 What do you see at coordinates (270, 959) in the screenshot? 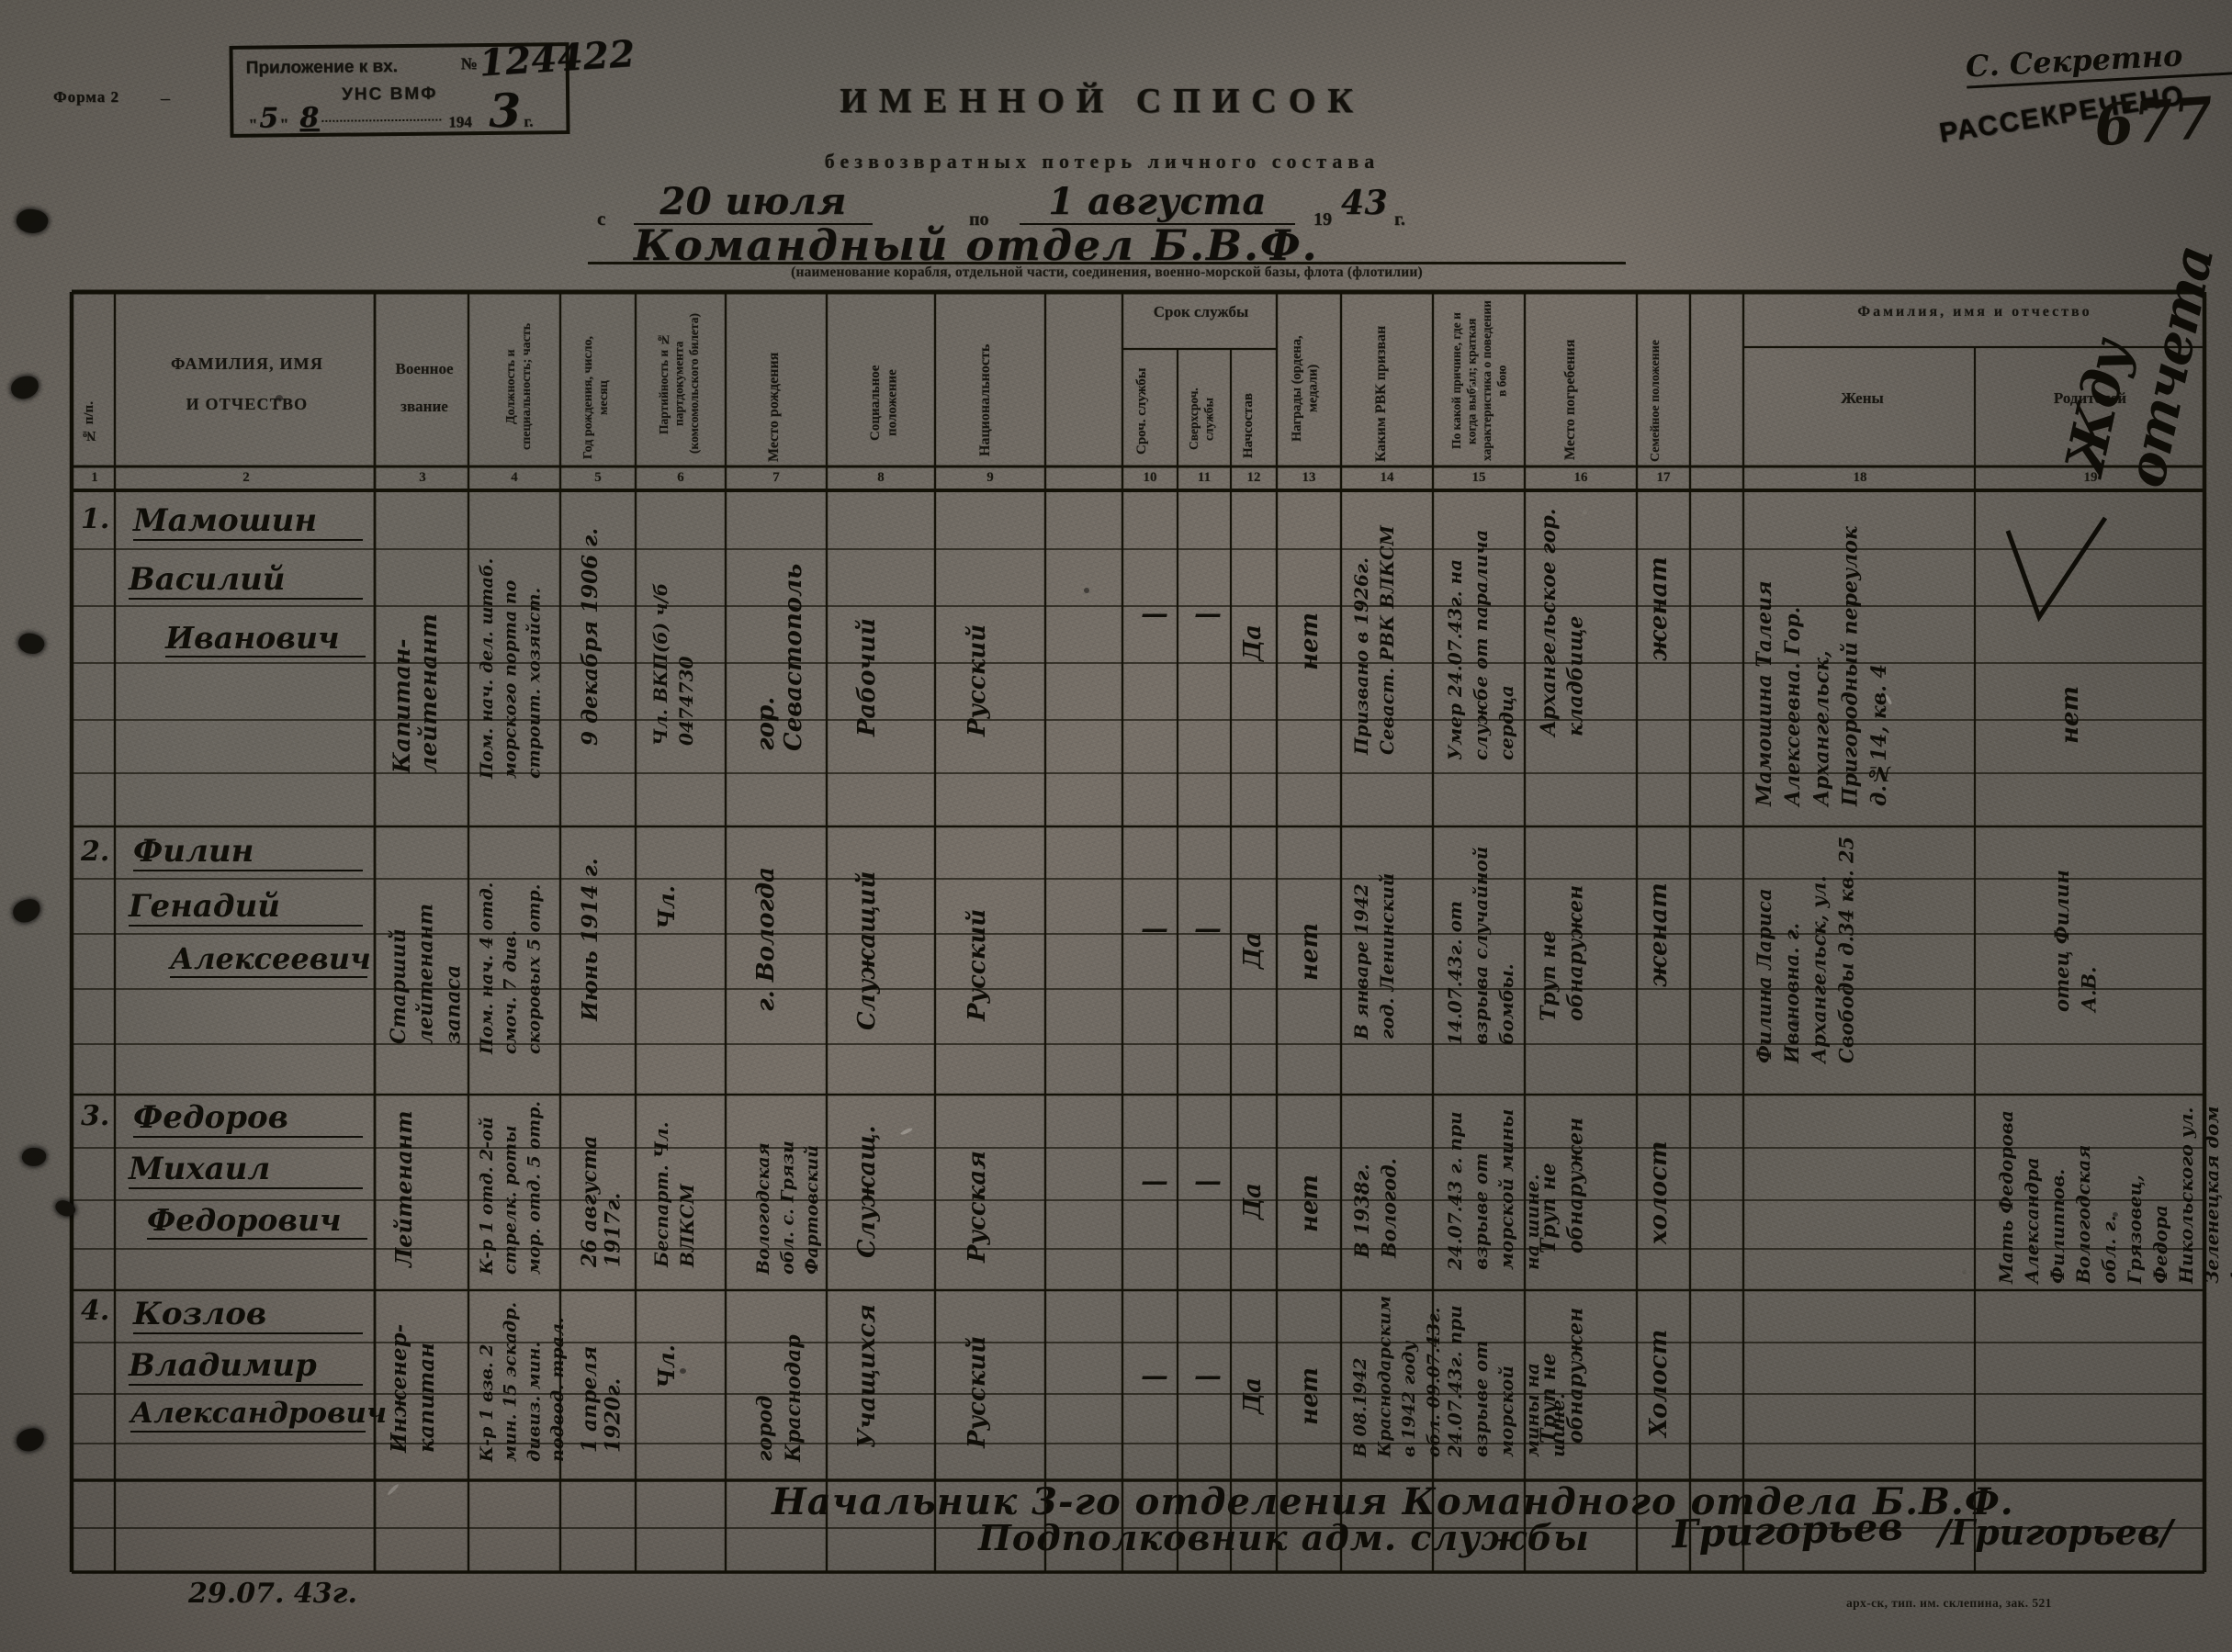
I see `table-row-patronymic: Алексеевич` at bounding box center [270, 959].